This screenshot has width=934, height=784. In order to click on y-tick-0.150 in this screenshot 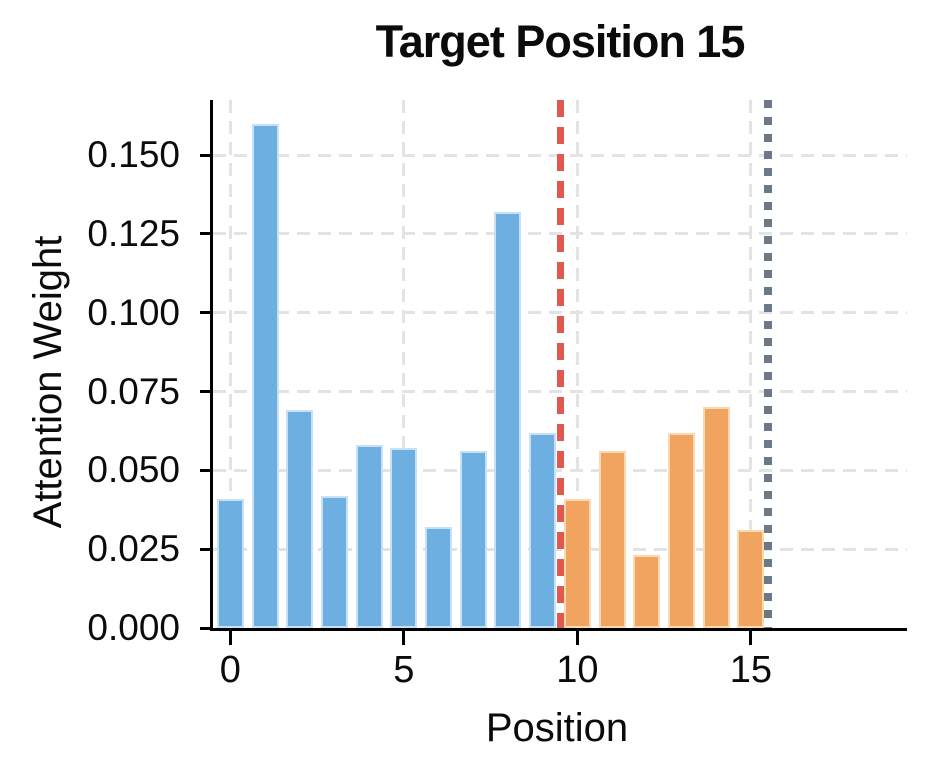, I will do `click(205, 155)`.